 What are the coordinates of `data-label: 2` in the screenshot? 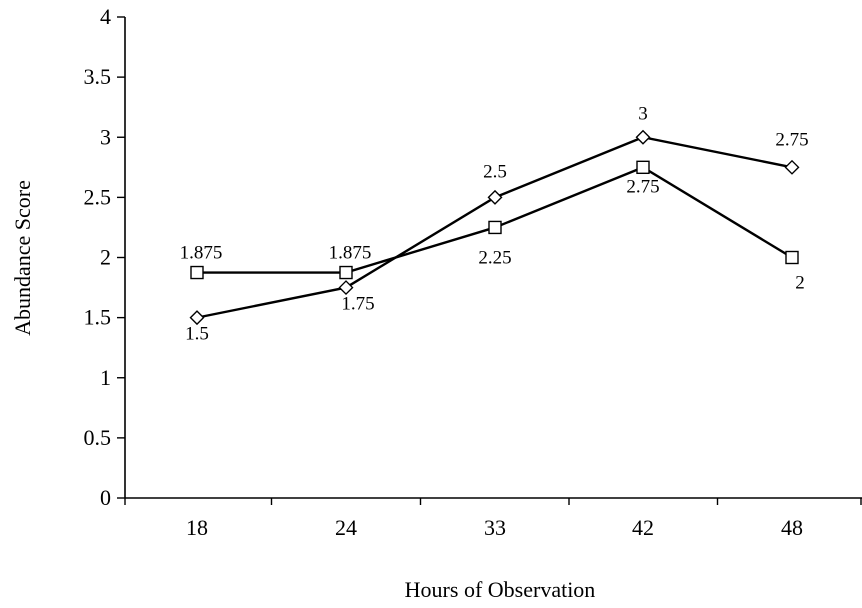 It's located at (800, 283).